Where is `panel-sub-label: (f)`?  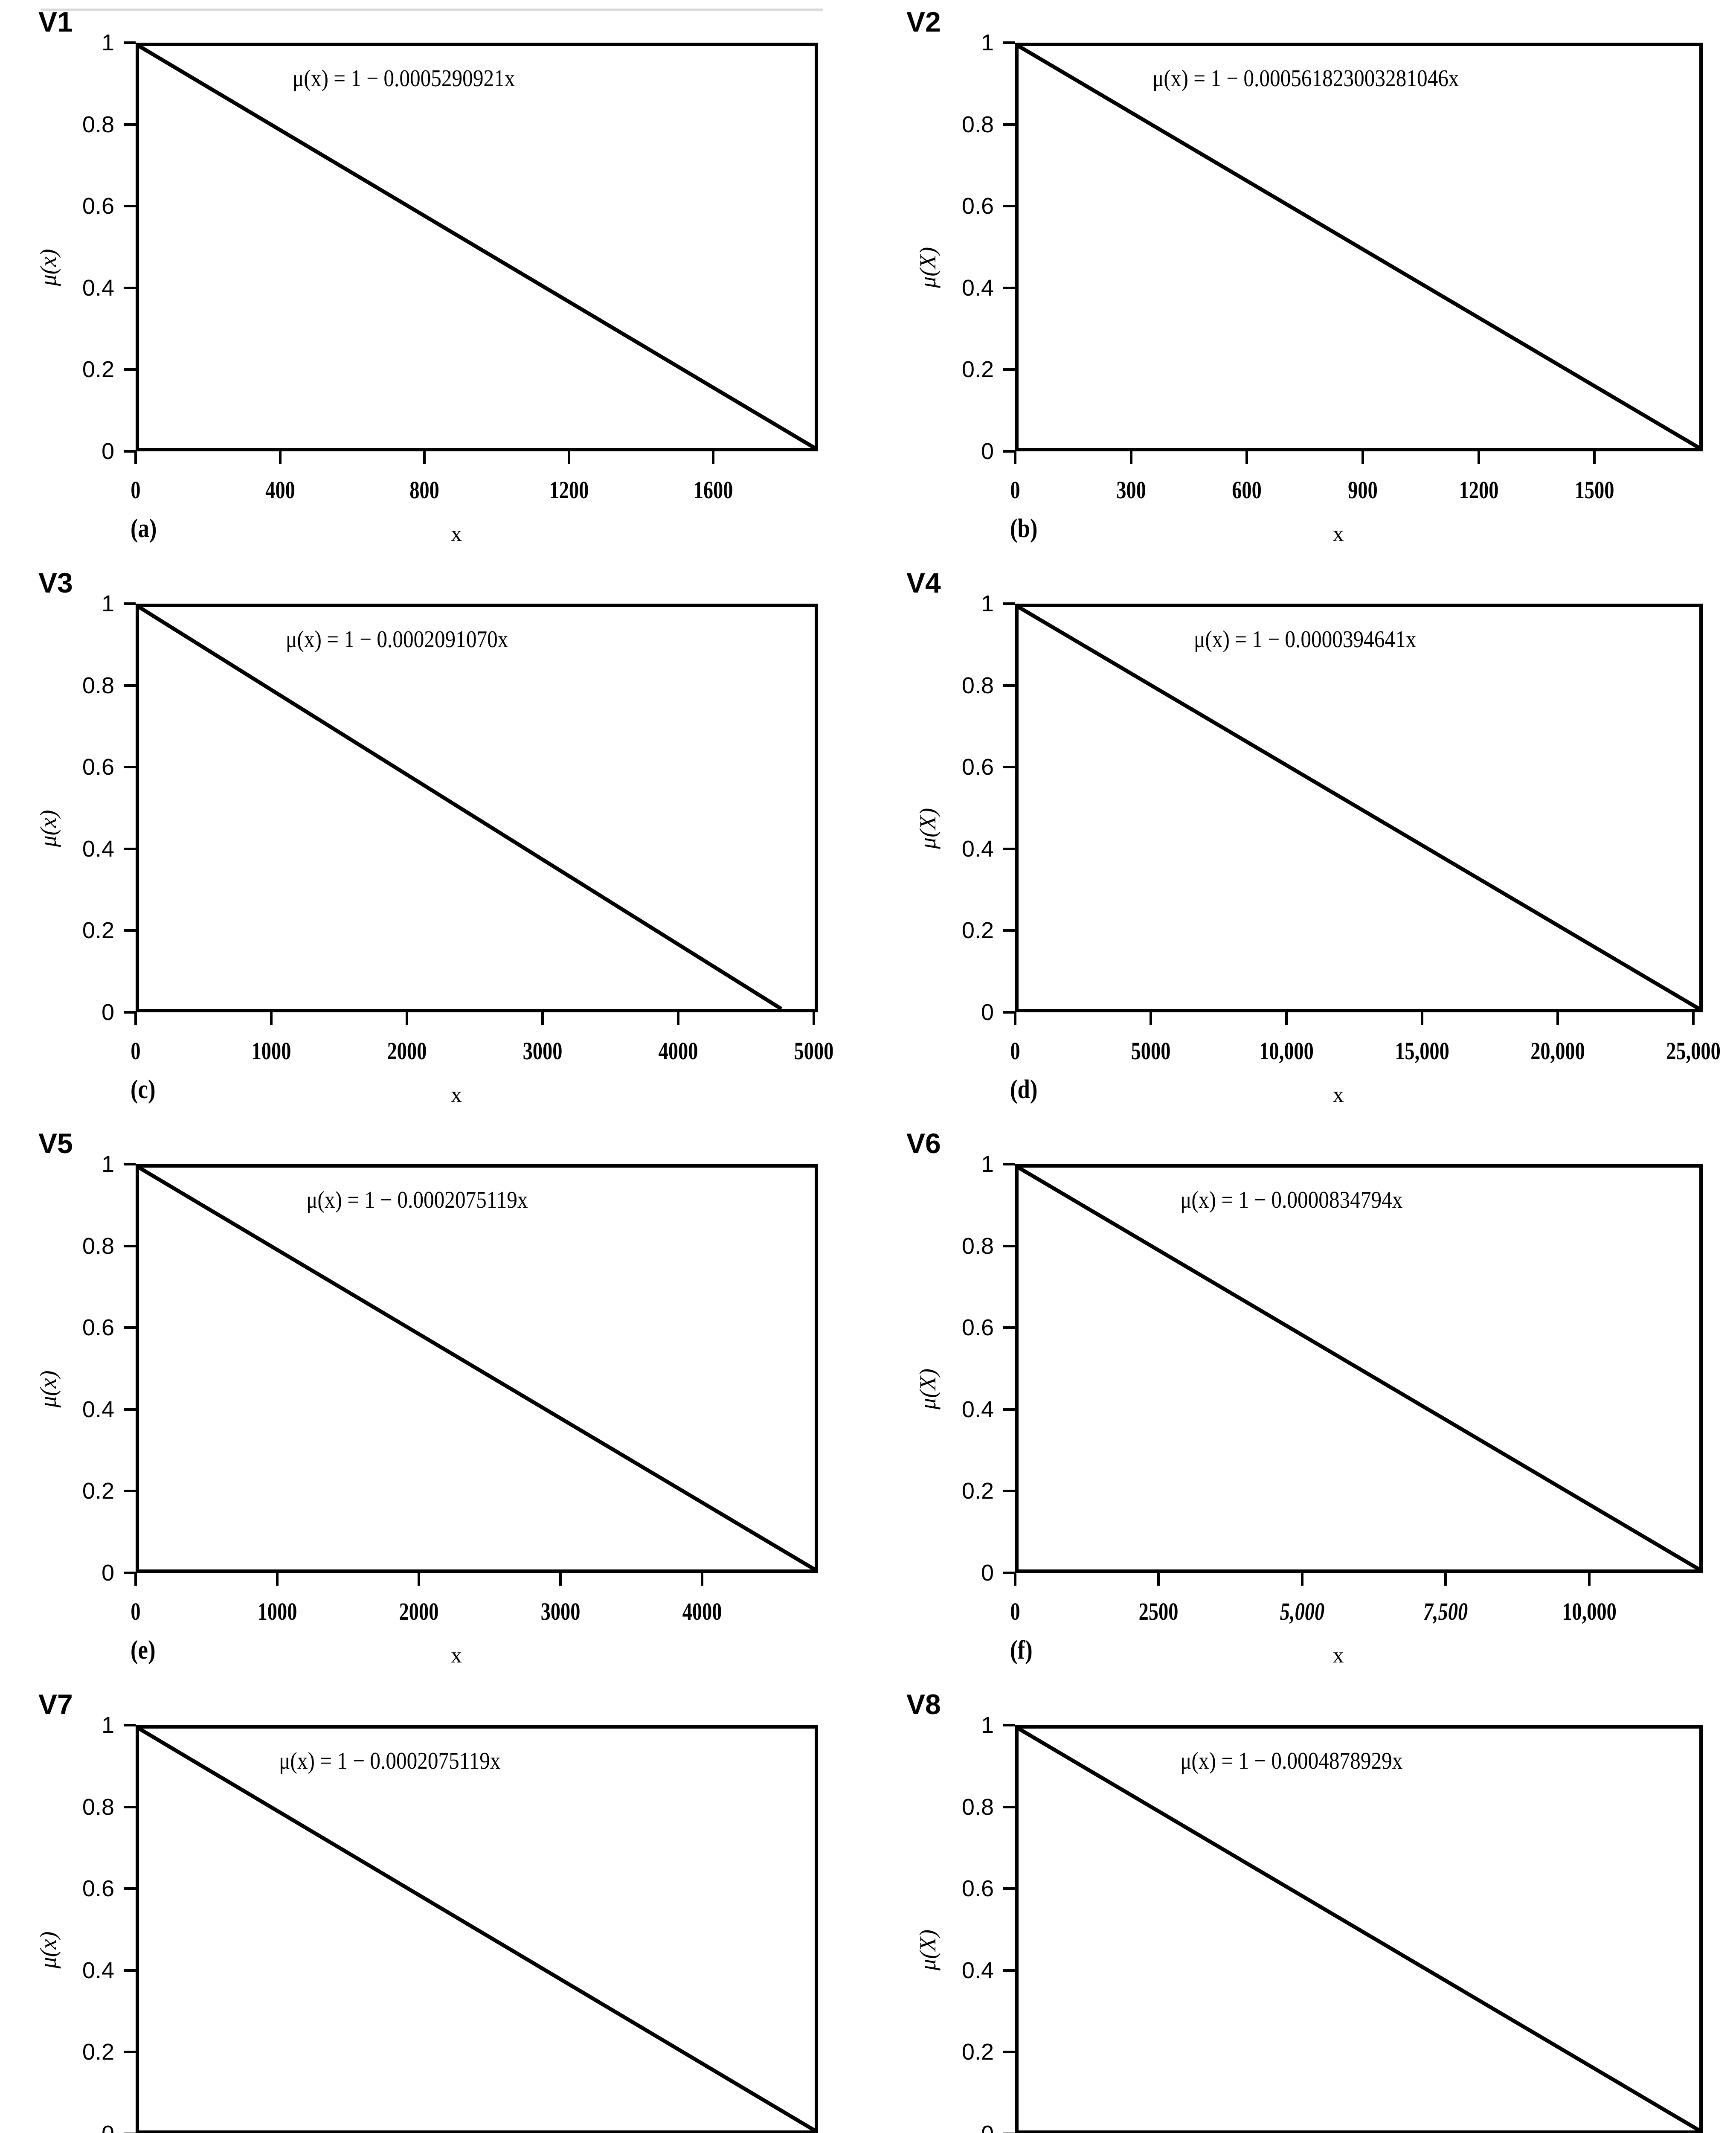 panel-sub-label: (f) is located at coordinates (1021, 1650).